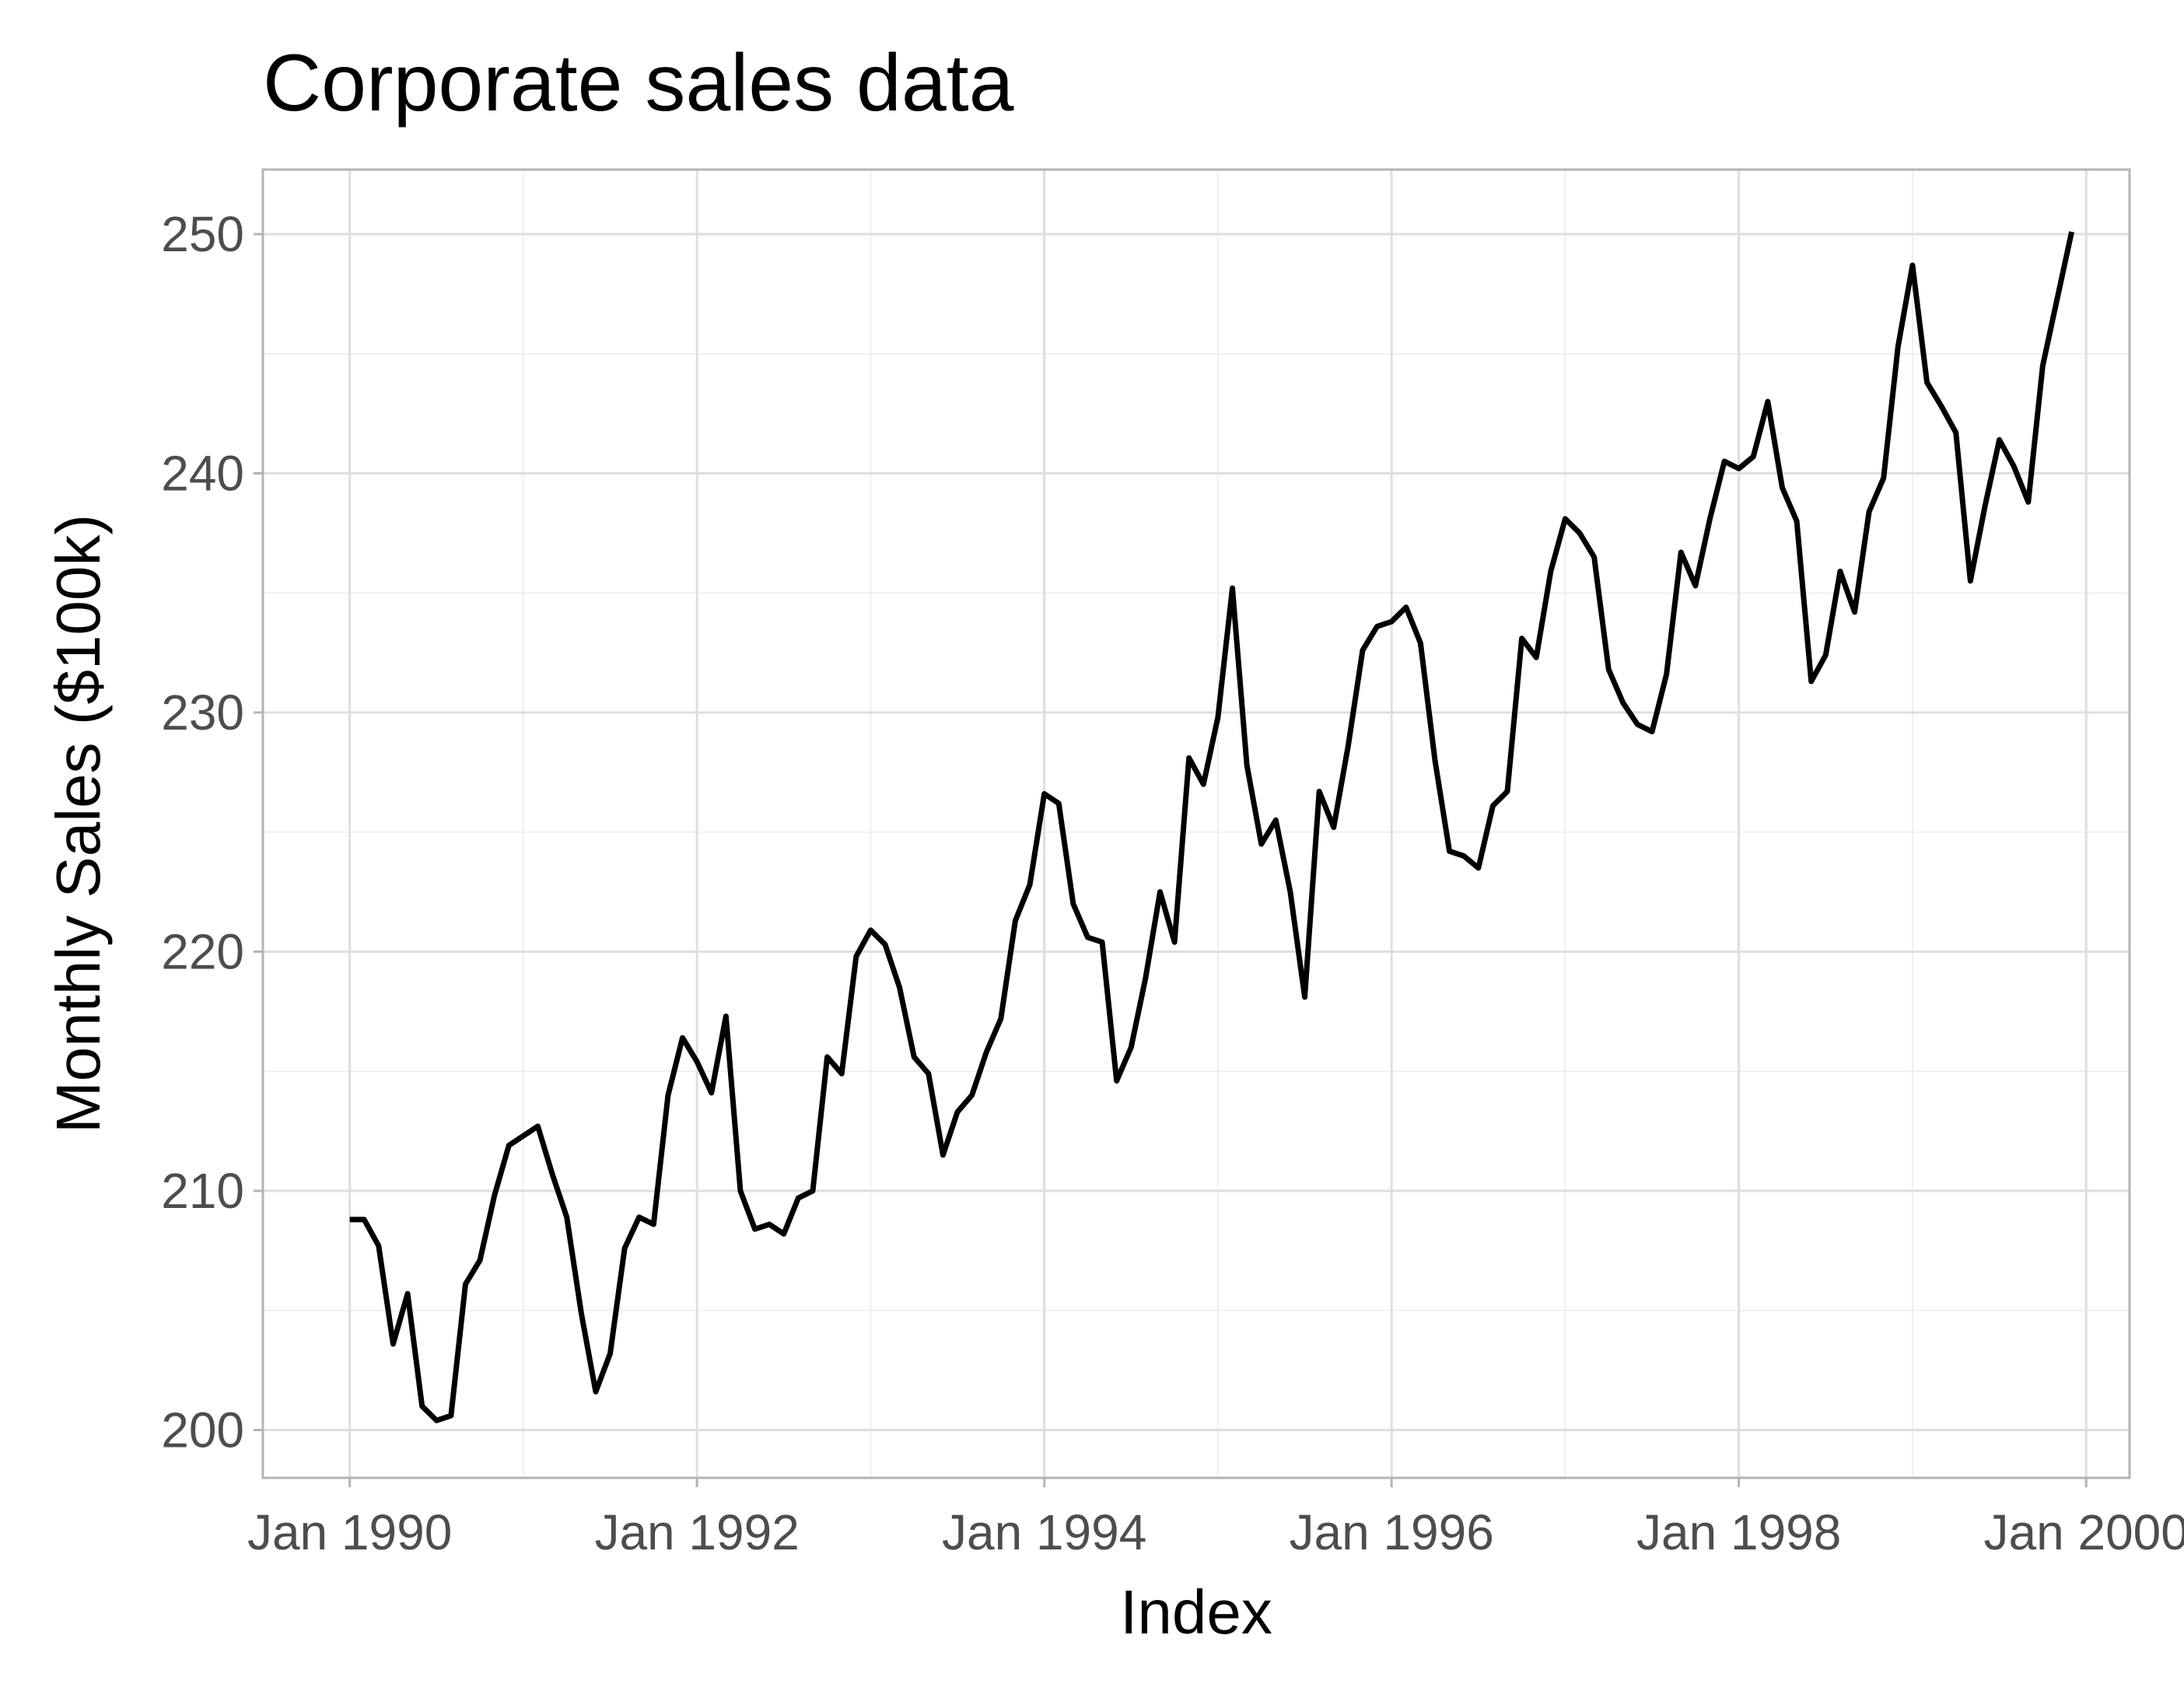 The height and width of the screenshot is (1698, 2184). I want to click on y-tick-label: 220, so click(203, 952).